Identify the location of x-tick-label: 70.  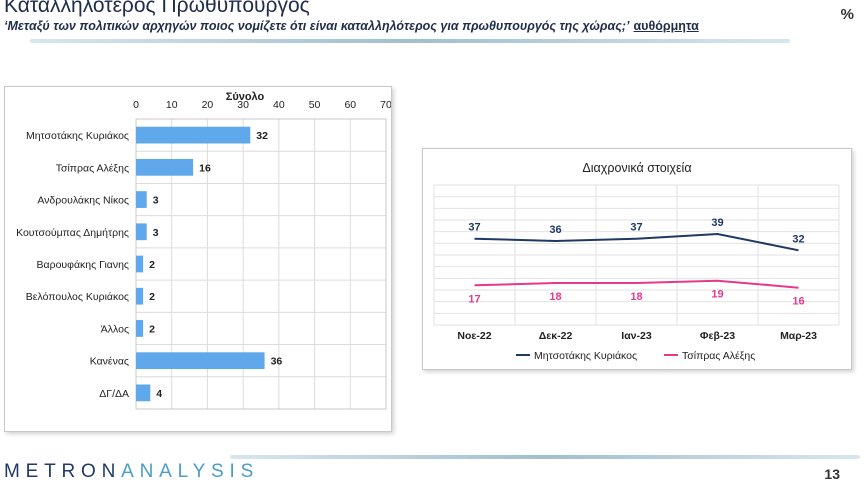
(385, 105).